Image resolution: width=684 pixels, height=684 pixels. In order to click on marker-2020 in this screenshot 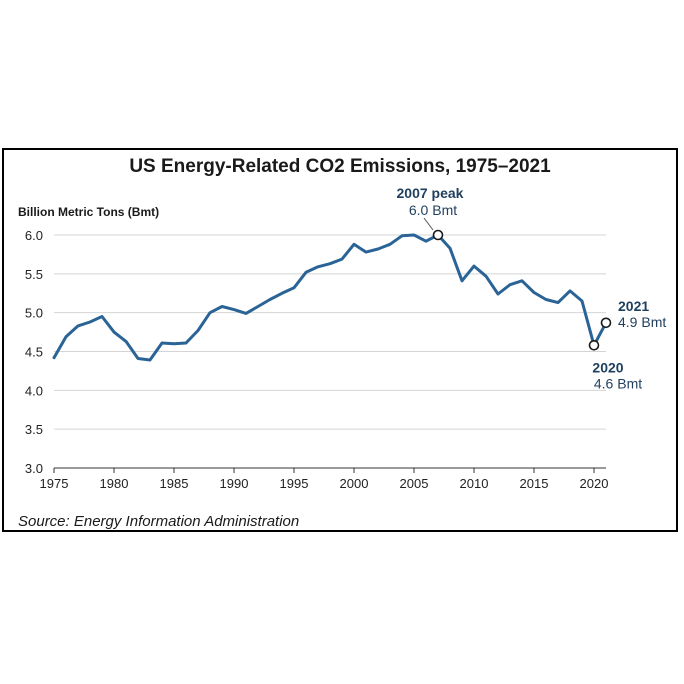, I will do `click(594, 345)`.